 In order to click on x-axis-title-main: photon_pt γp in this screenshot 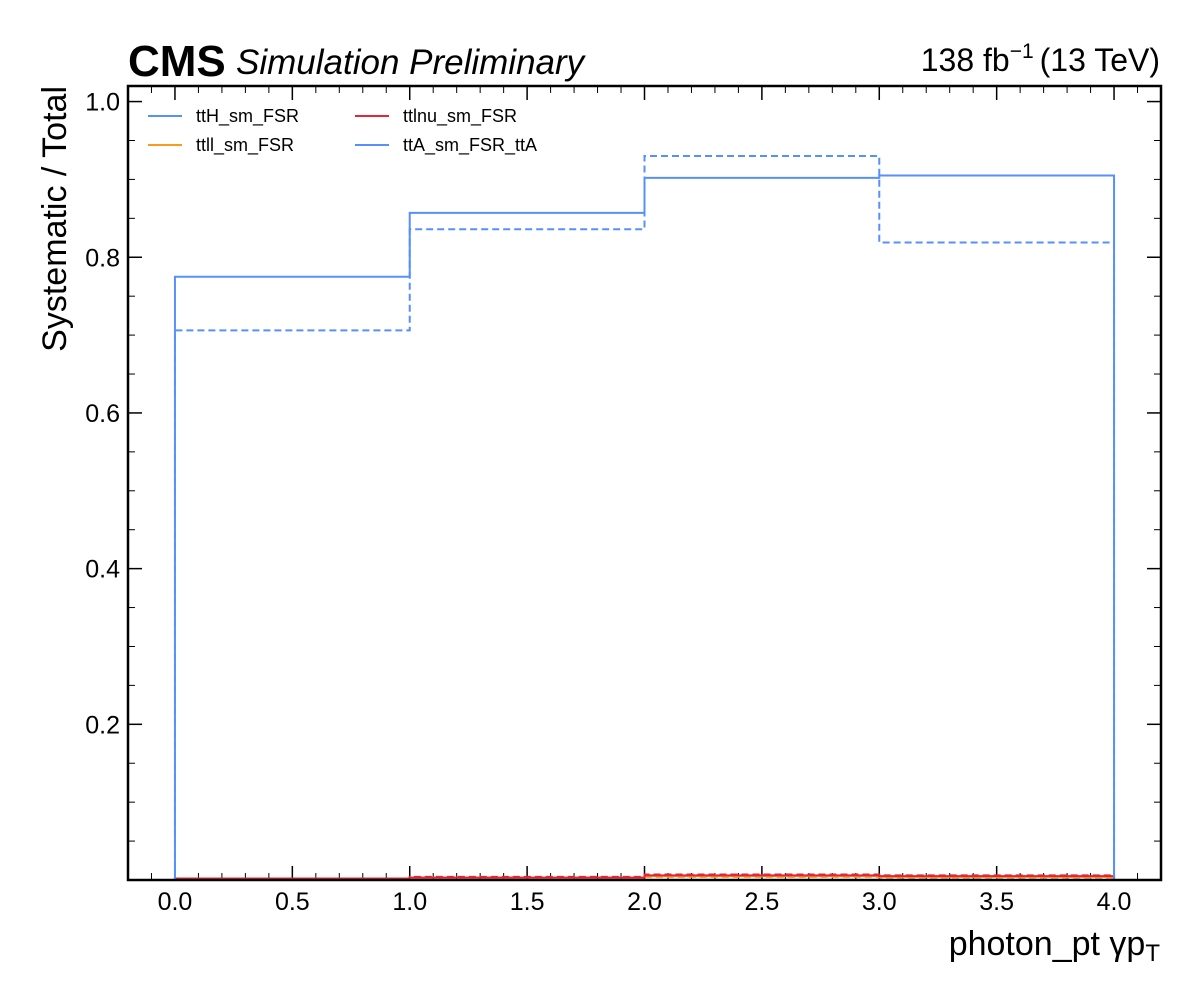, I will do `click(1047, 944)`.